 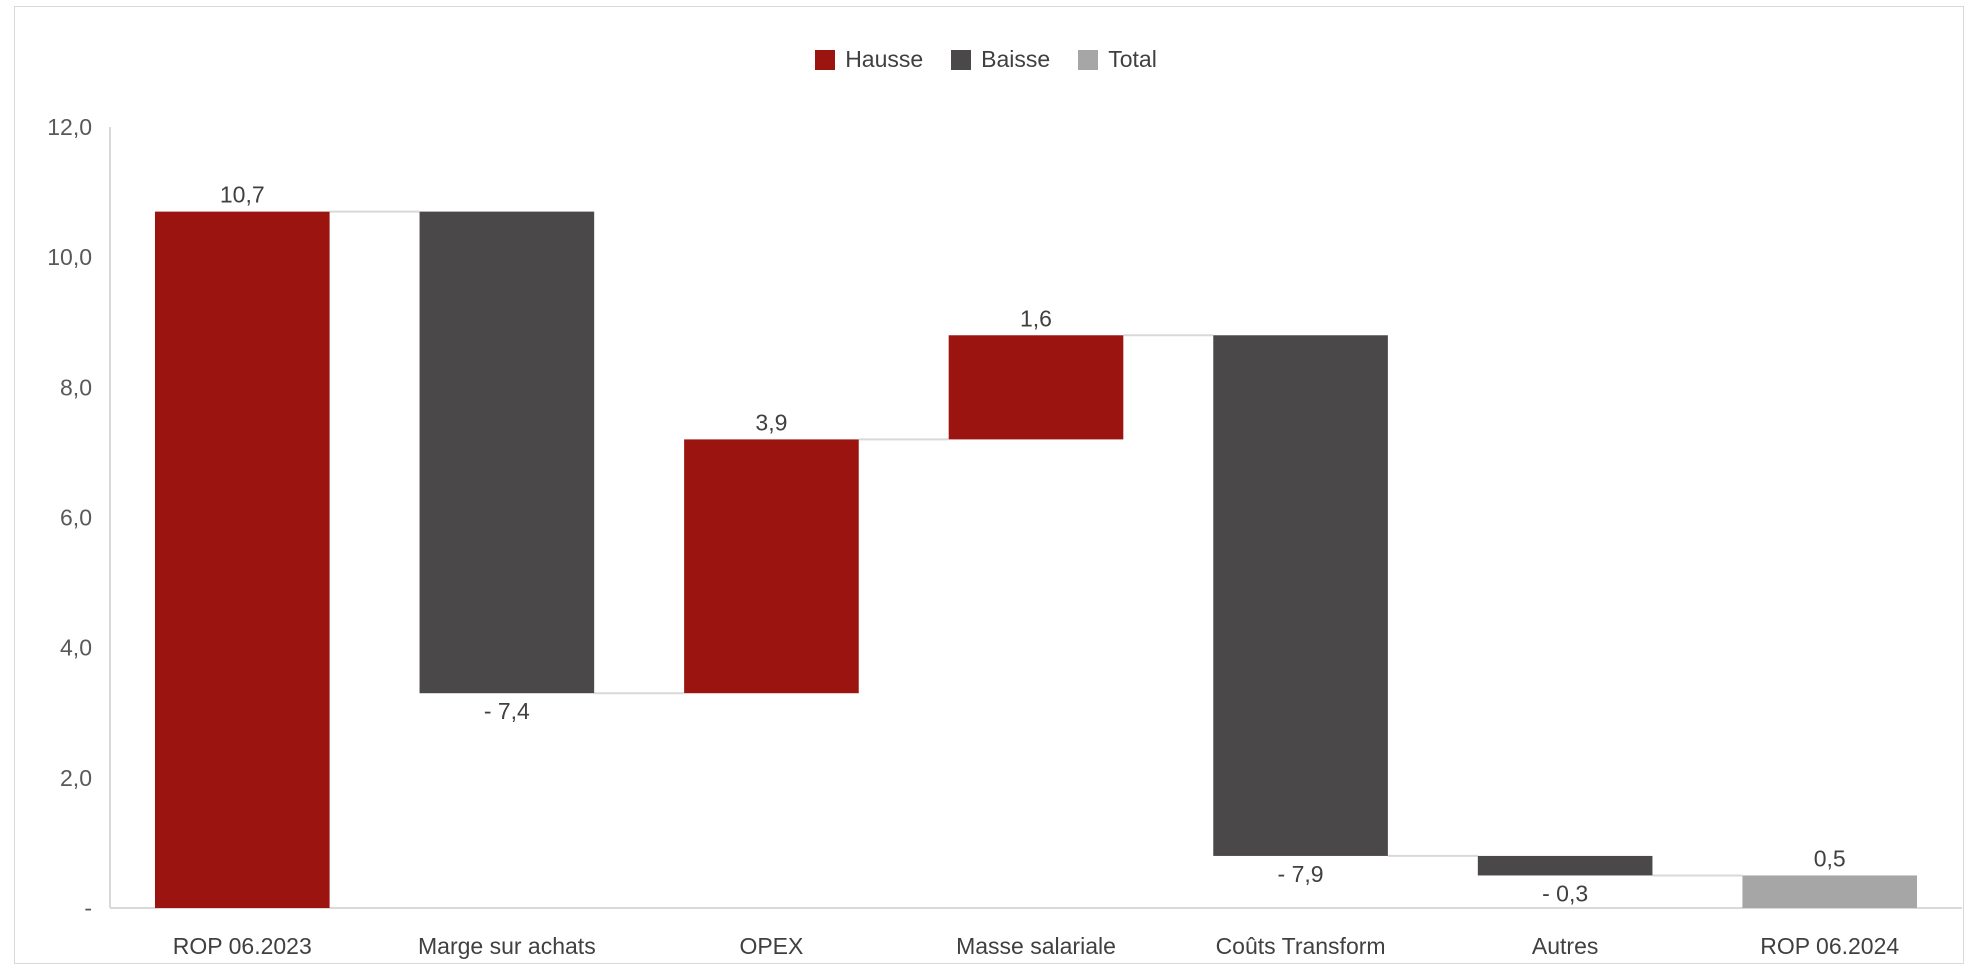 What do you see at coordinates (1016, 59) in the screenshot?
I see `legend-label-baisse: Baisse` at bounding box center [1016, 59].